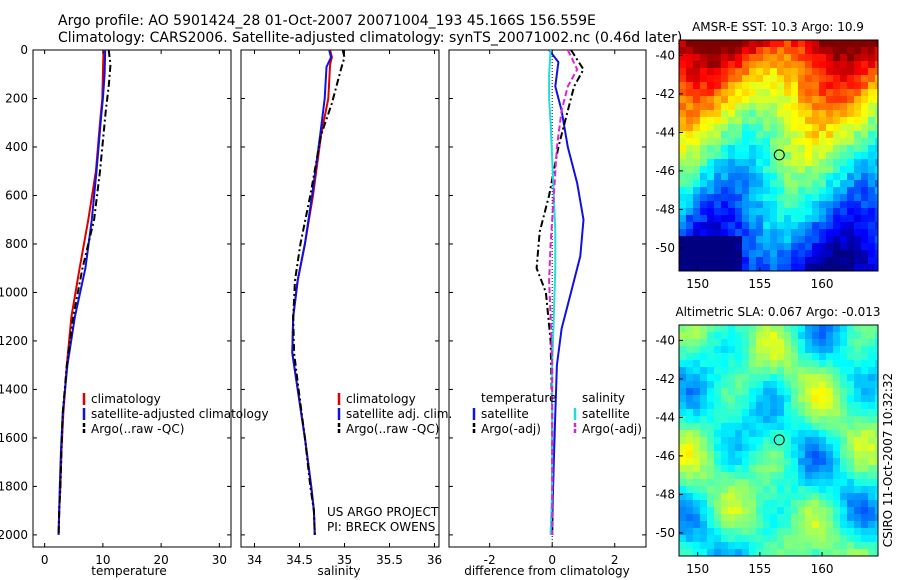 The image size is (900, 580). I want to click on difference-legend-title: temperature, so click(518, 398).